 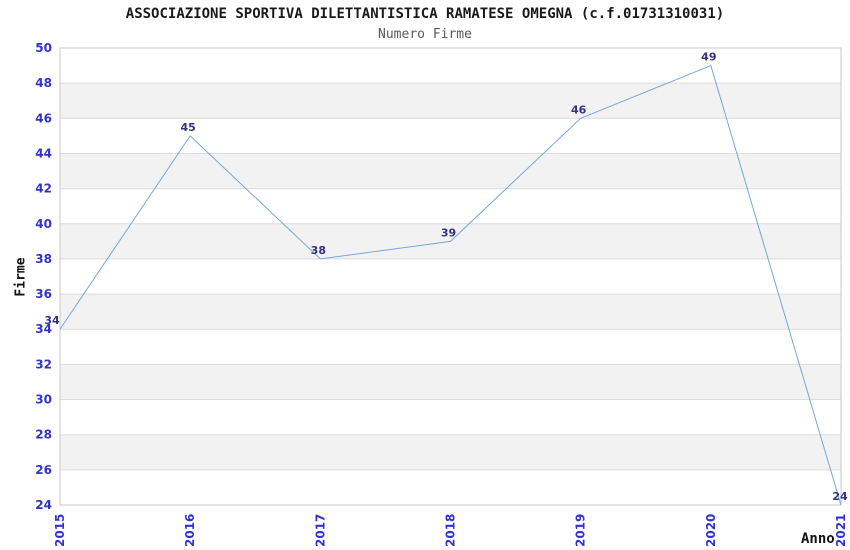 I want to click on y-tick-label: 40, so click(x=43, y=224).